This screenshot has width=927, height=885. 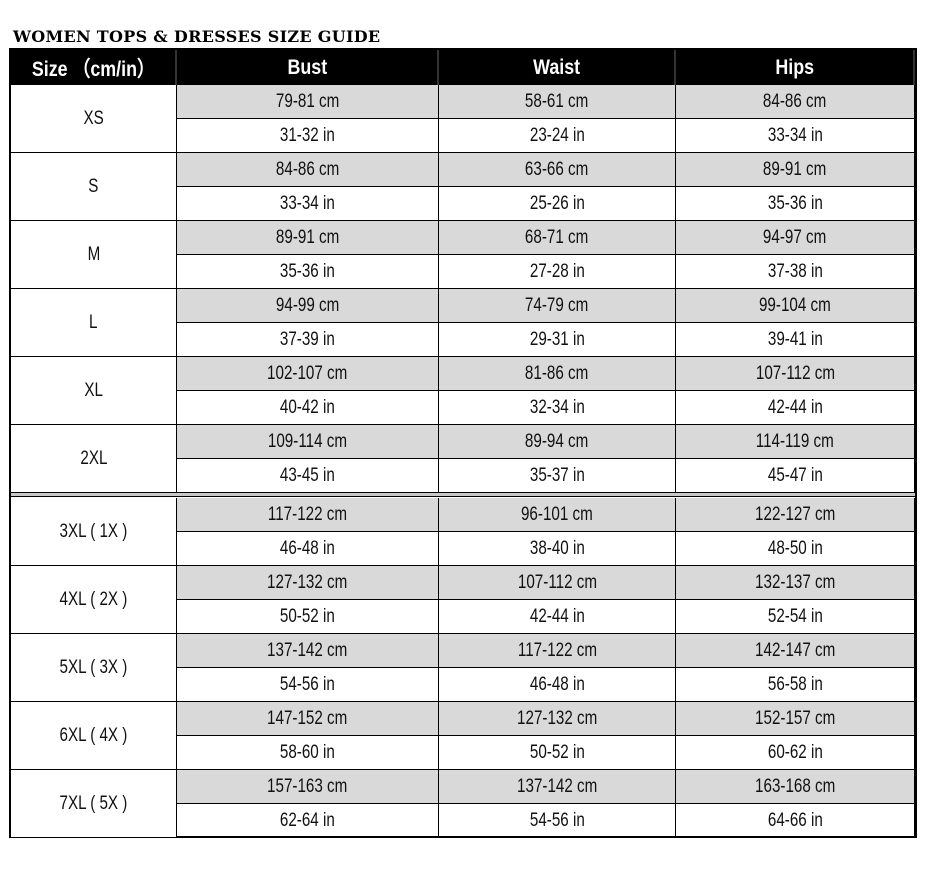 I want to click on cm-cell: 132-137 cm, so click(x=795, y=583).